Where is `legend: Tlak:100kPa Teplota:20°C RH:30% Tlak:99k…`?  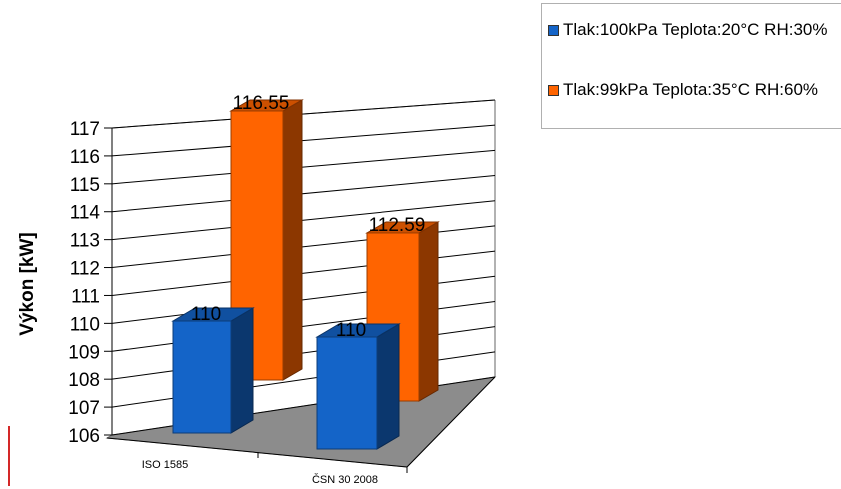 legend: Tlak:100kPa Teplota:20°C RH:30% Tlak:99k… is located at coordinates (691, 66).